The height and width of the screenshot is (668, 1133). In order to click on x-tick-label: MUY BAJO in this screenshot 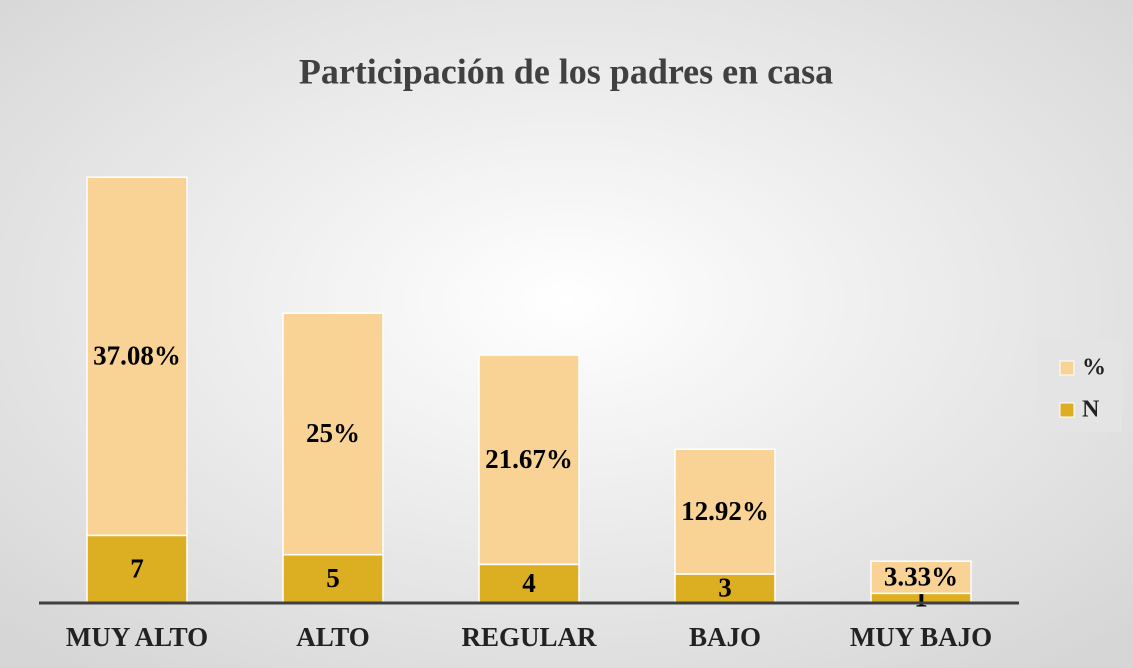, I will do `click(921, 637)`.